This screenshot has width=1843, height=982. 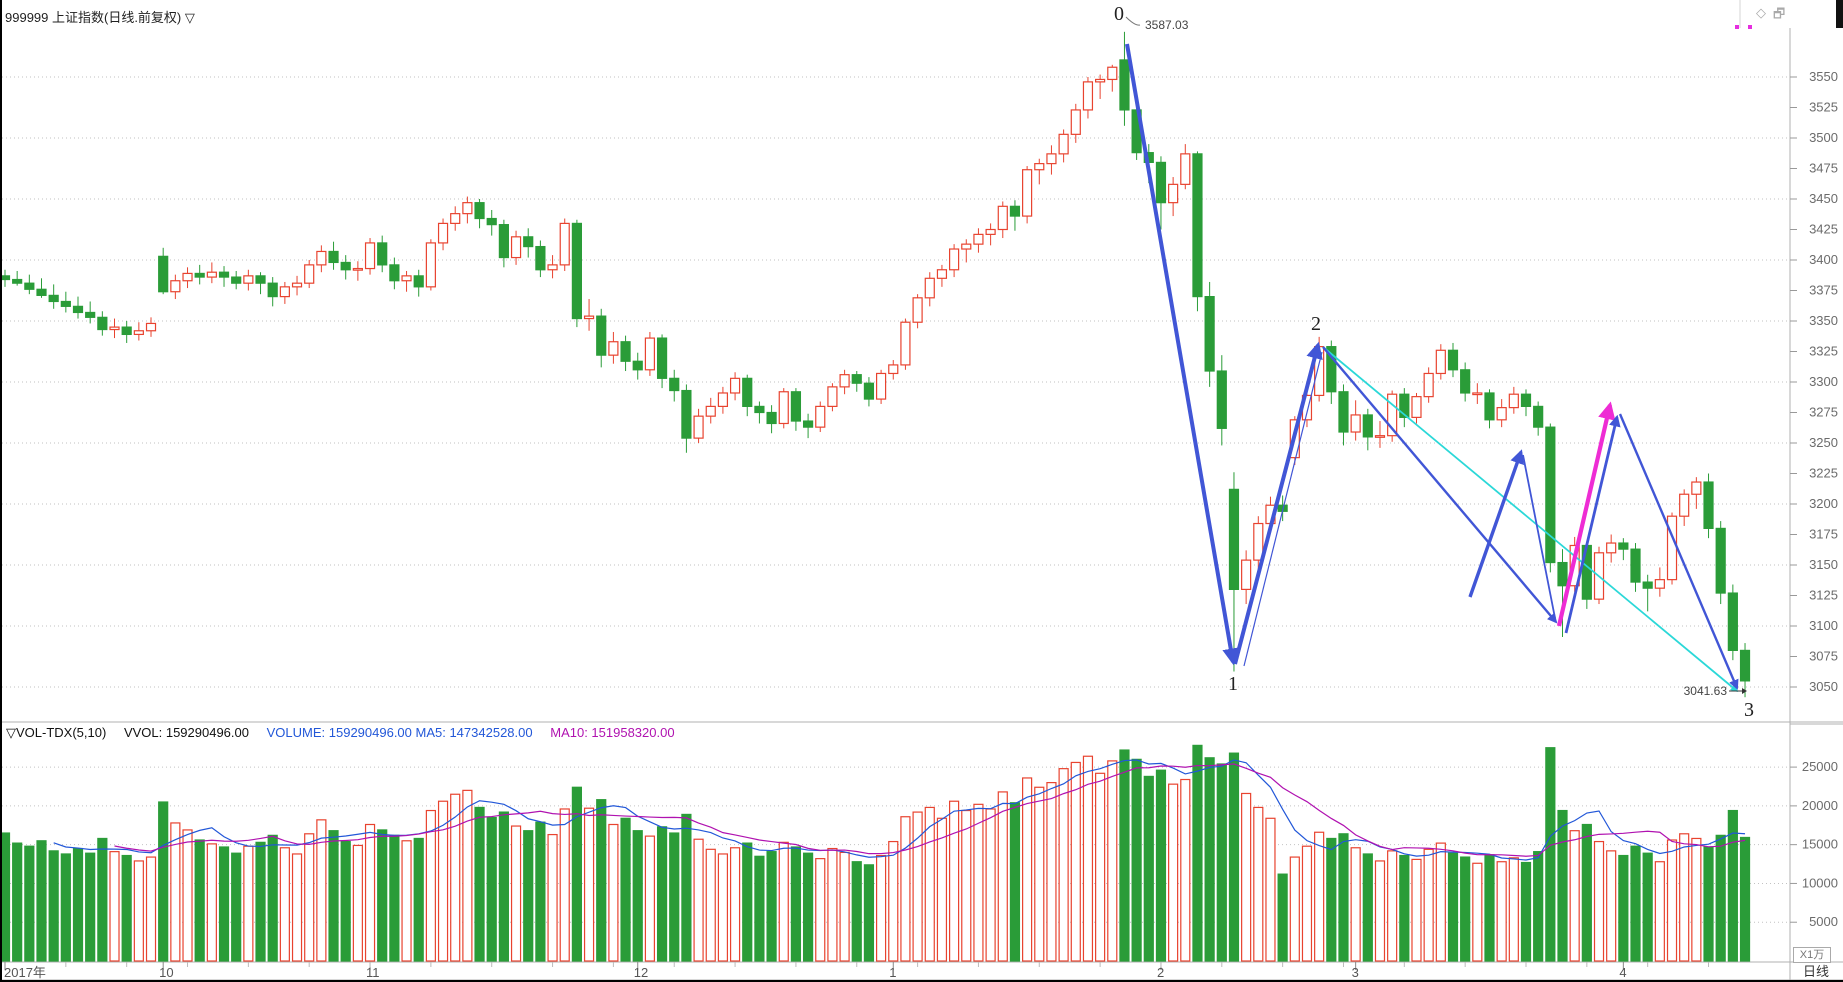 What do you see at coordinates (892, 972) in the screenshot?
I see `month-label: 1` at bounding box center [892, 972].